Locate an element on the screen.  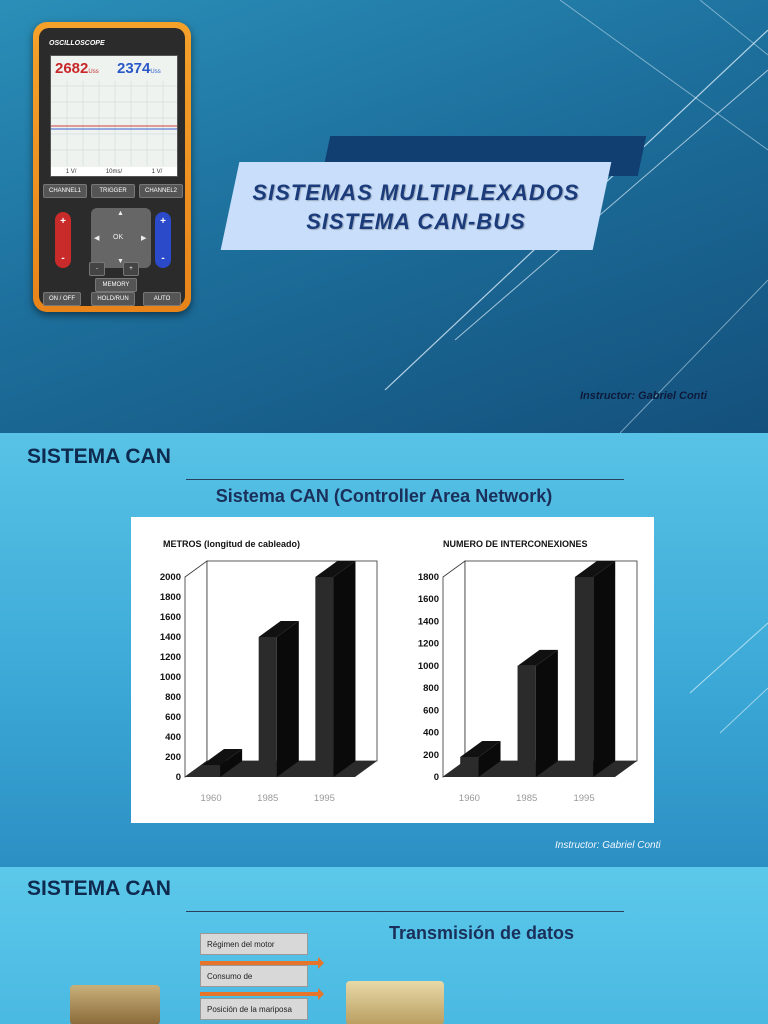
memory-button: MEMORY is located at coordinates (116, 285).